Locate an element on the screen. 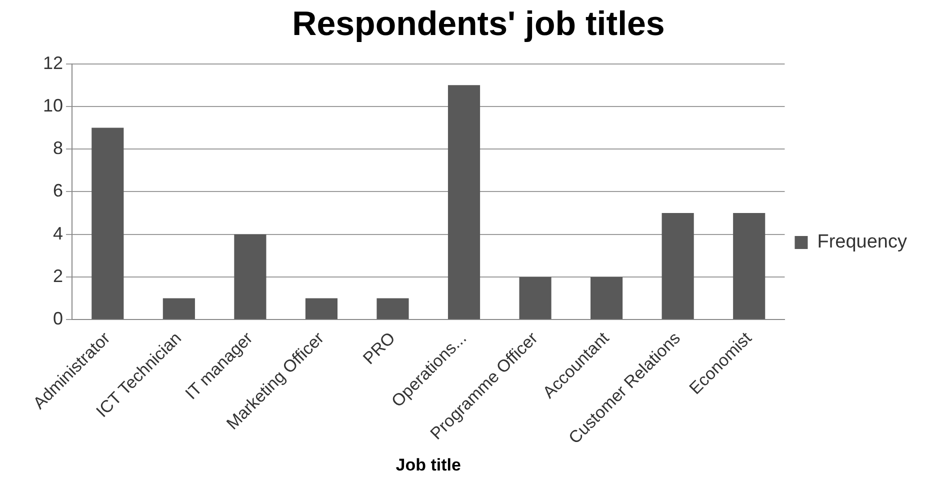 Image resolution: width=927 pixels, height=485 pixels. legend-label: Frequency is located at coordinates (862, 242).